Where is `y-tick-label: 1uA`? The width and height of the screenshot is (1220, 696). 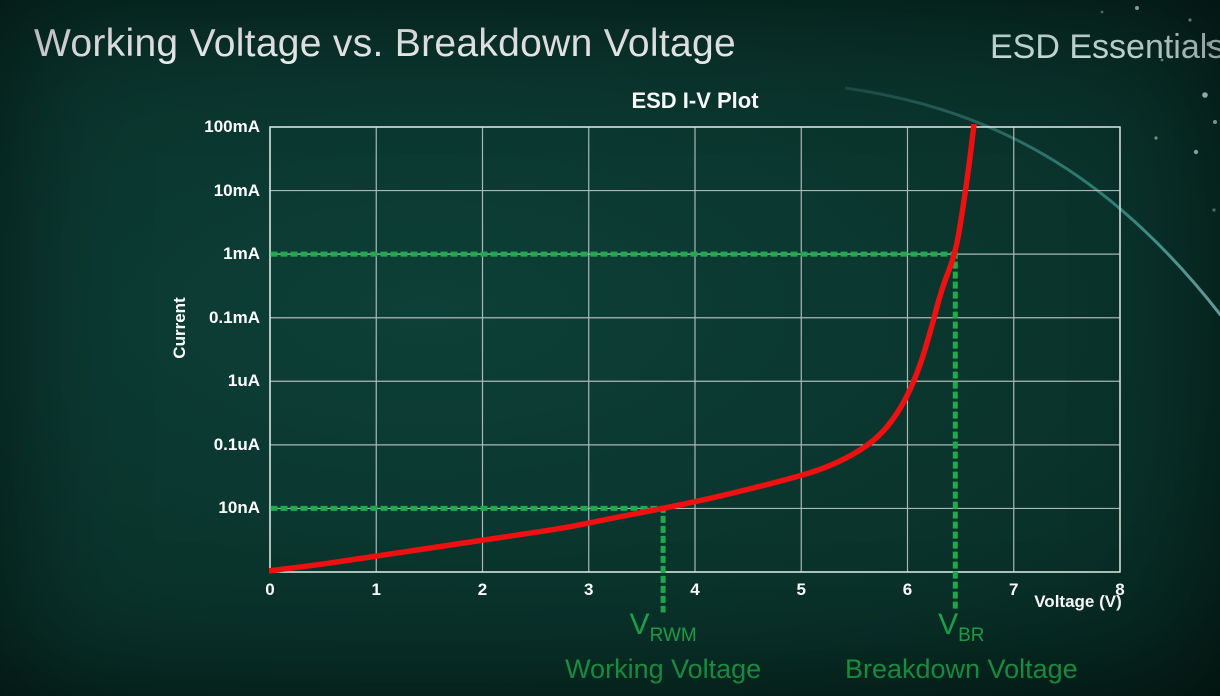
y-tick-label: 1uA is located at coordinates (243, 381).